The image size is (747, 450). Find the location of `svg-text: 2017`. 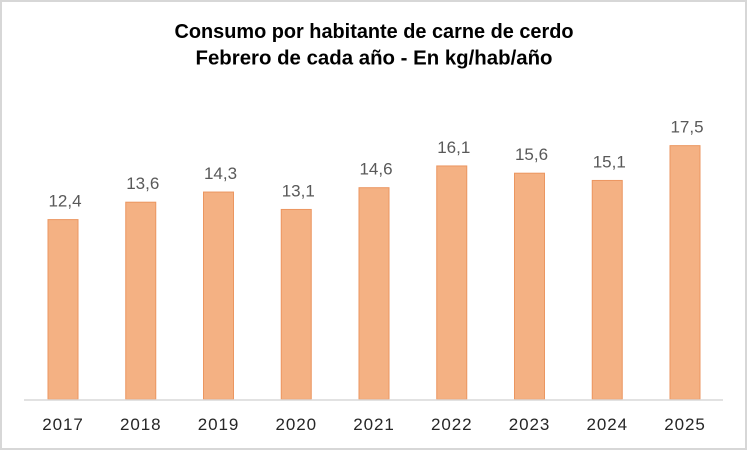

svg-text: 2017 is located at coordinates (62, 424).